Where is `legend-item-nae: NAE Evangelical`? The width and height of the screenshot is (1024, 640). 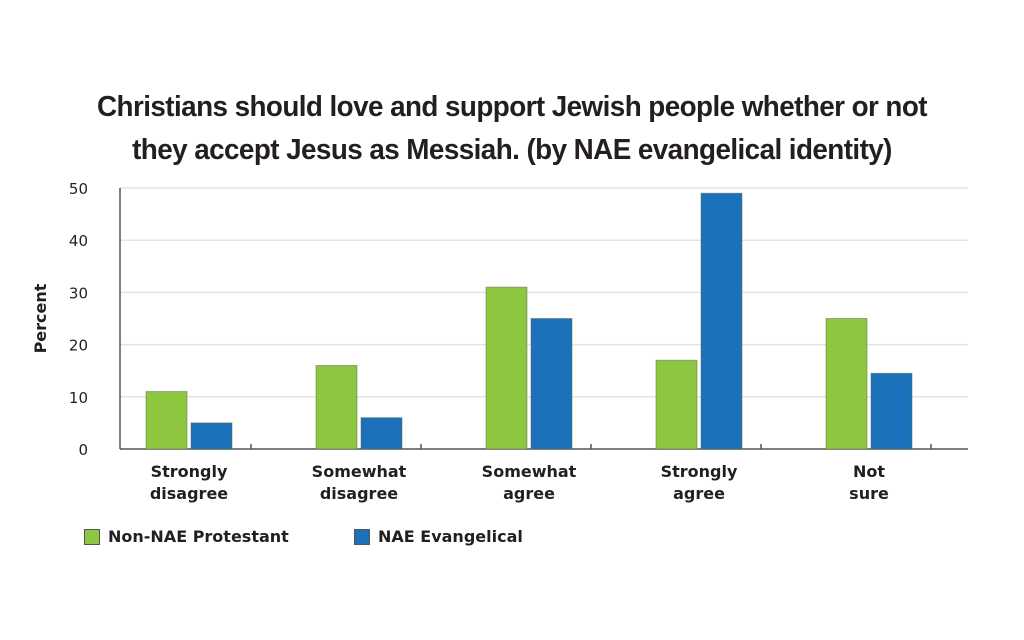 legend-item-nae: NAE Evangelical is located at coordinates (438, 536).